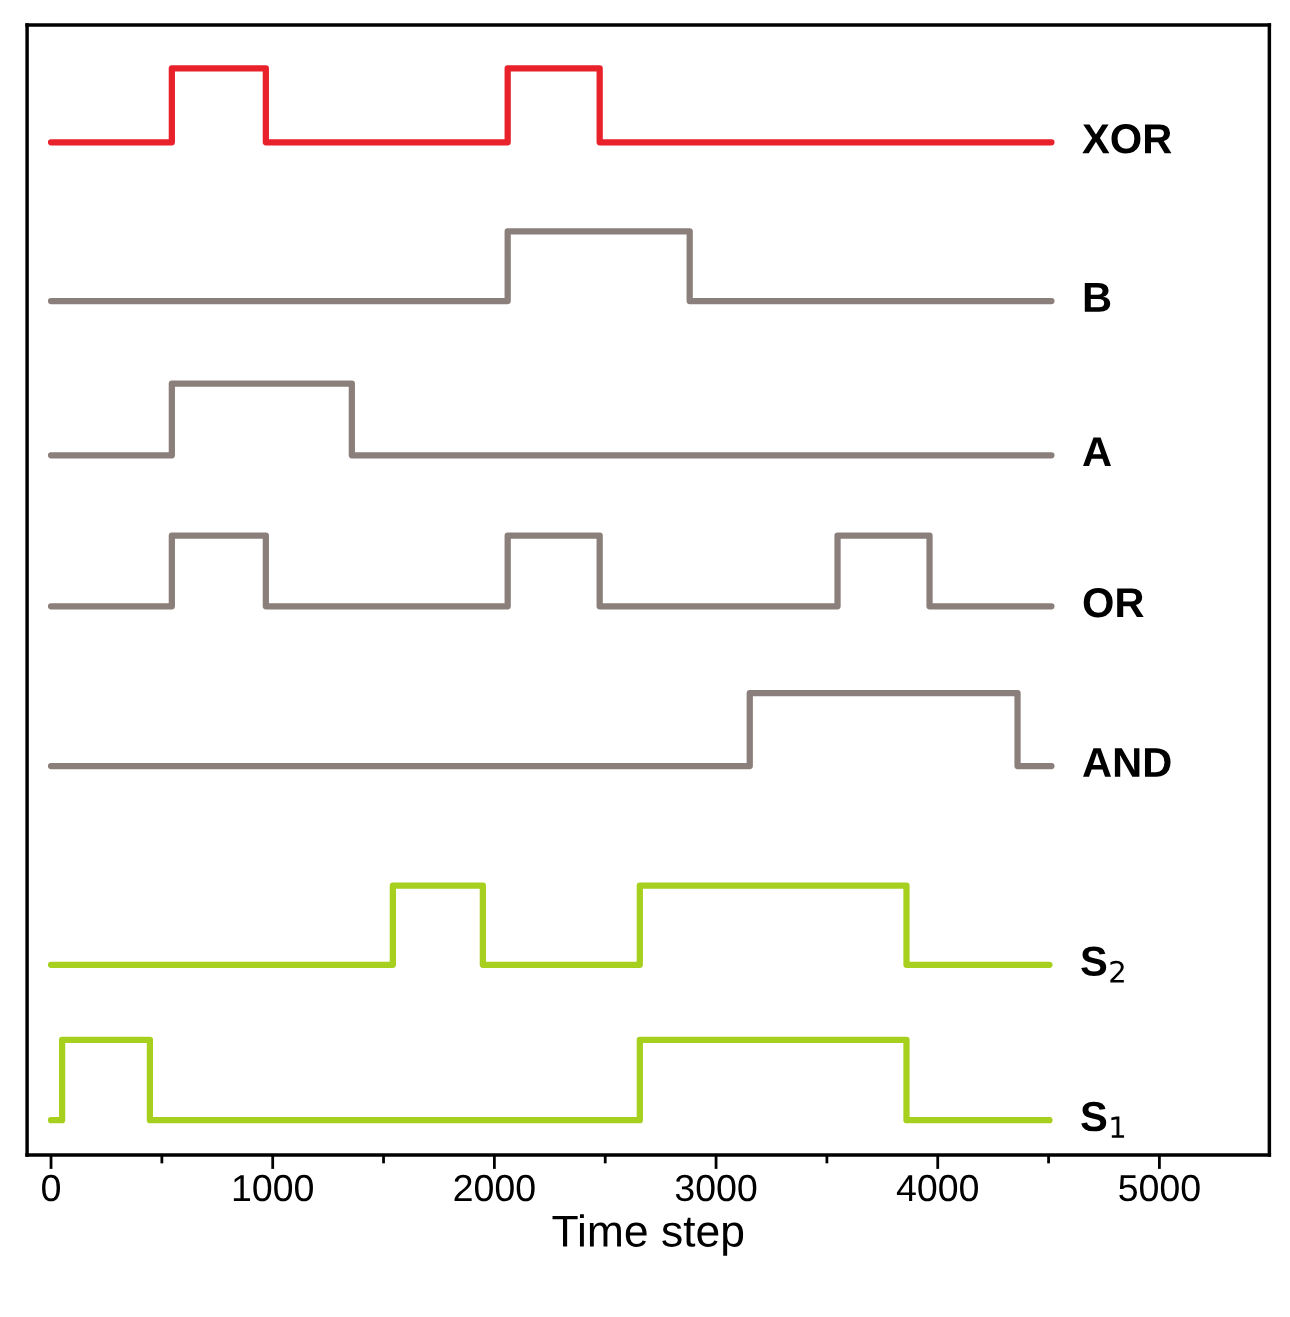 This screenshot has height=1317, width=1290. What do you see at coordinates (1103, 1119) in the screenshot?
I see `series-label: S$_{1}$` at bounding box center [1103, 1119].